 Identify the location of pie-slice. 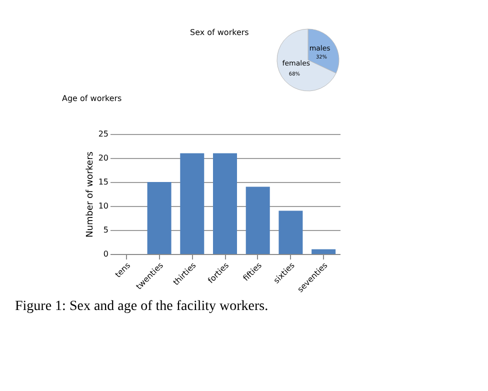
(306, 60).